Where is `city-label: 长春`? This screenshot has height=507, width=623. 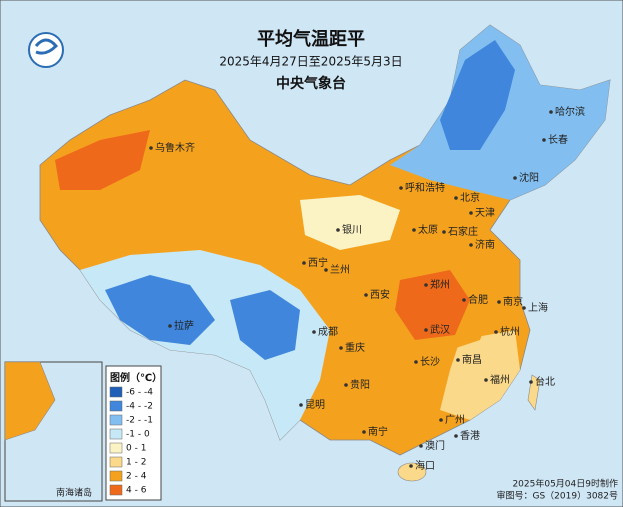 city-label: 长春 is located at coordinates (558, 140).